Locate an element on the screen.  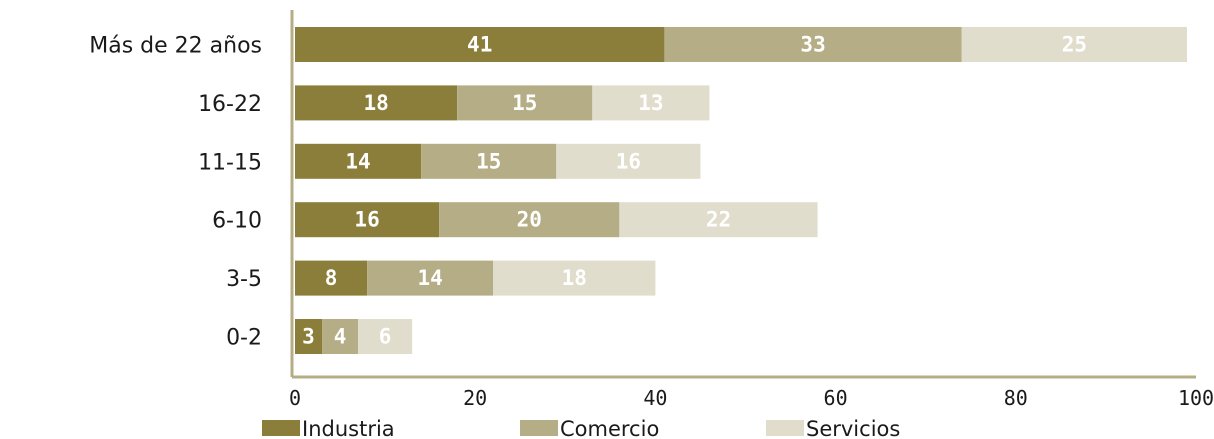
data-label: 8 is located at coordinates (331, 278).